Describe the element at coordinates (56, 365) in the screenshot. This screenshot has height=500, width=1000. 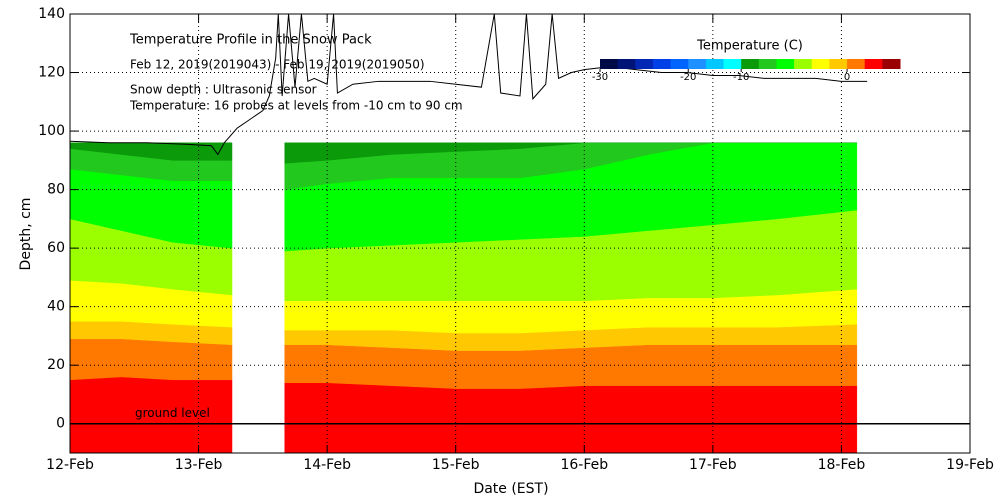
I see `y-tick-label: 20` at that location.